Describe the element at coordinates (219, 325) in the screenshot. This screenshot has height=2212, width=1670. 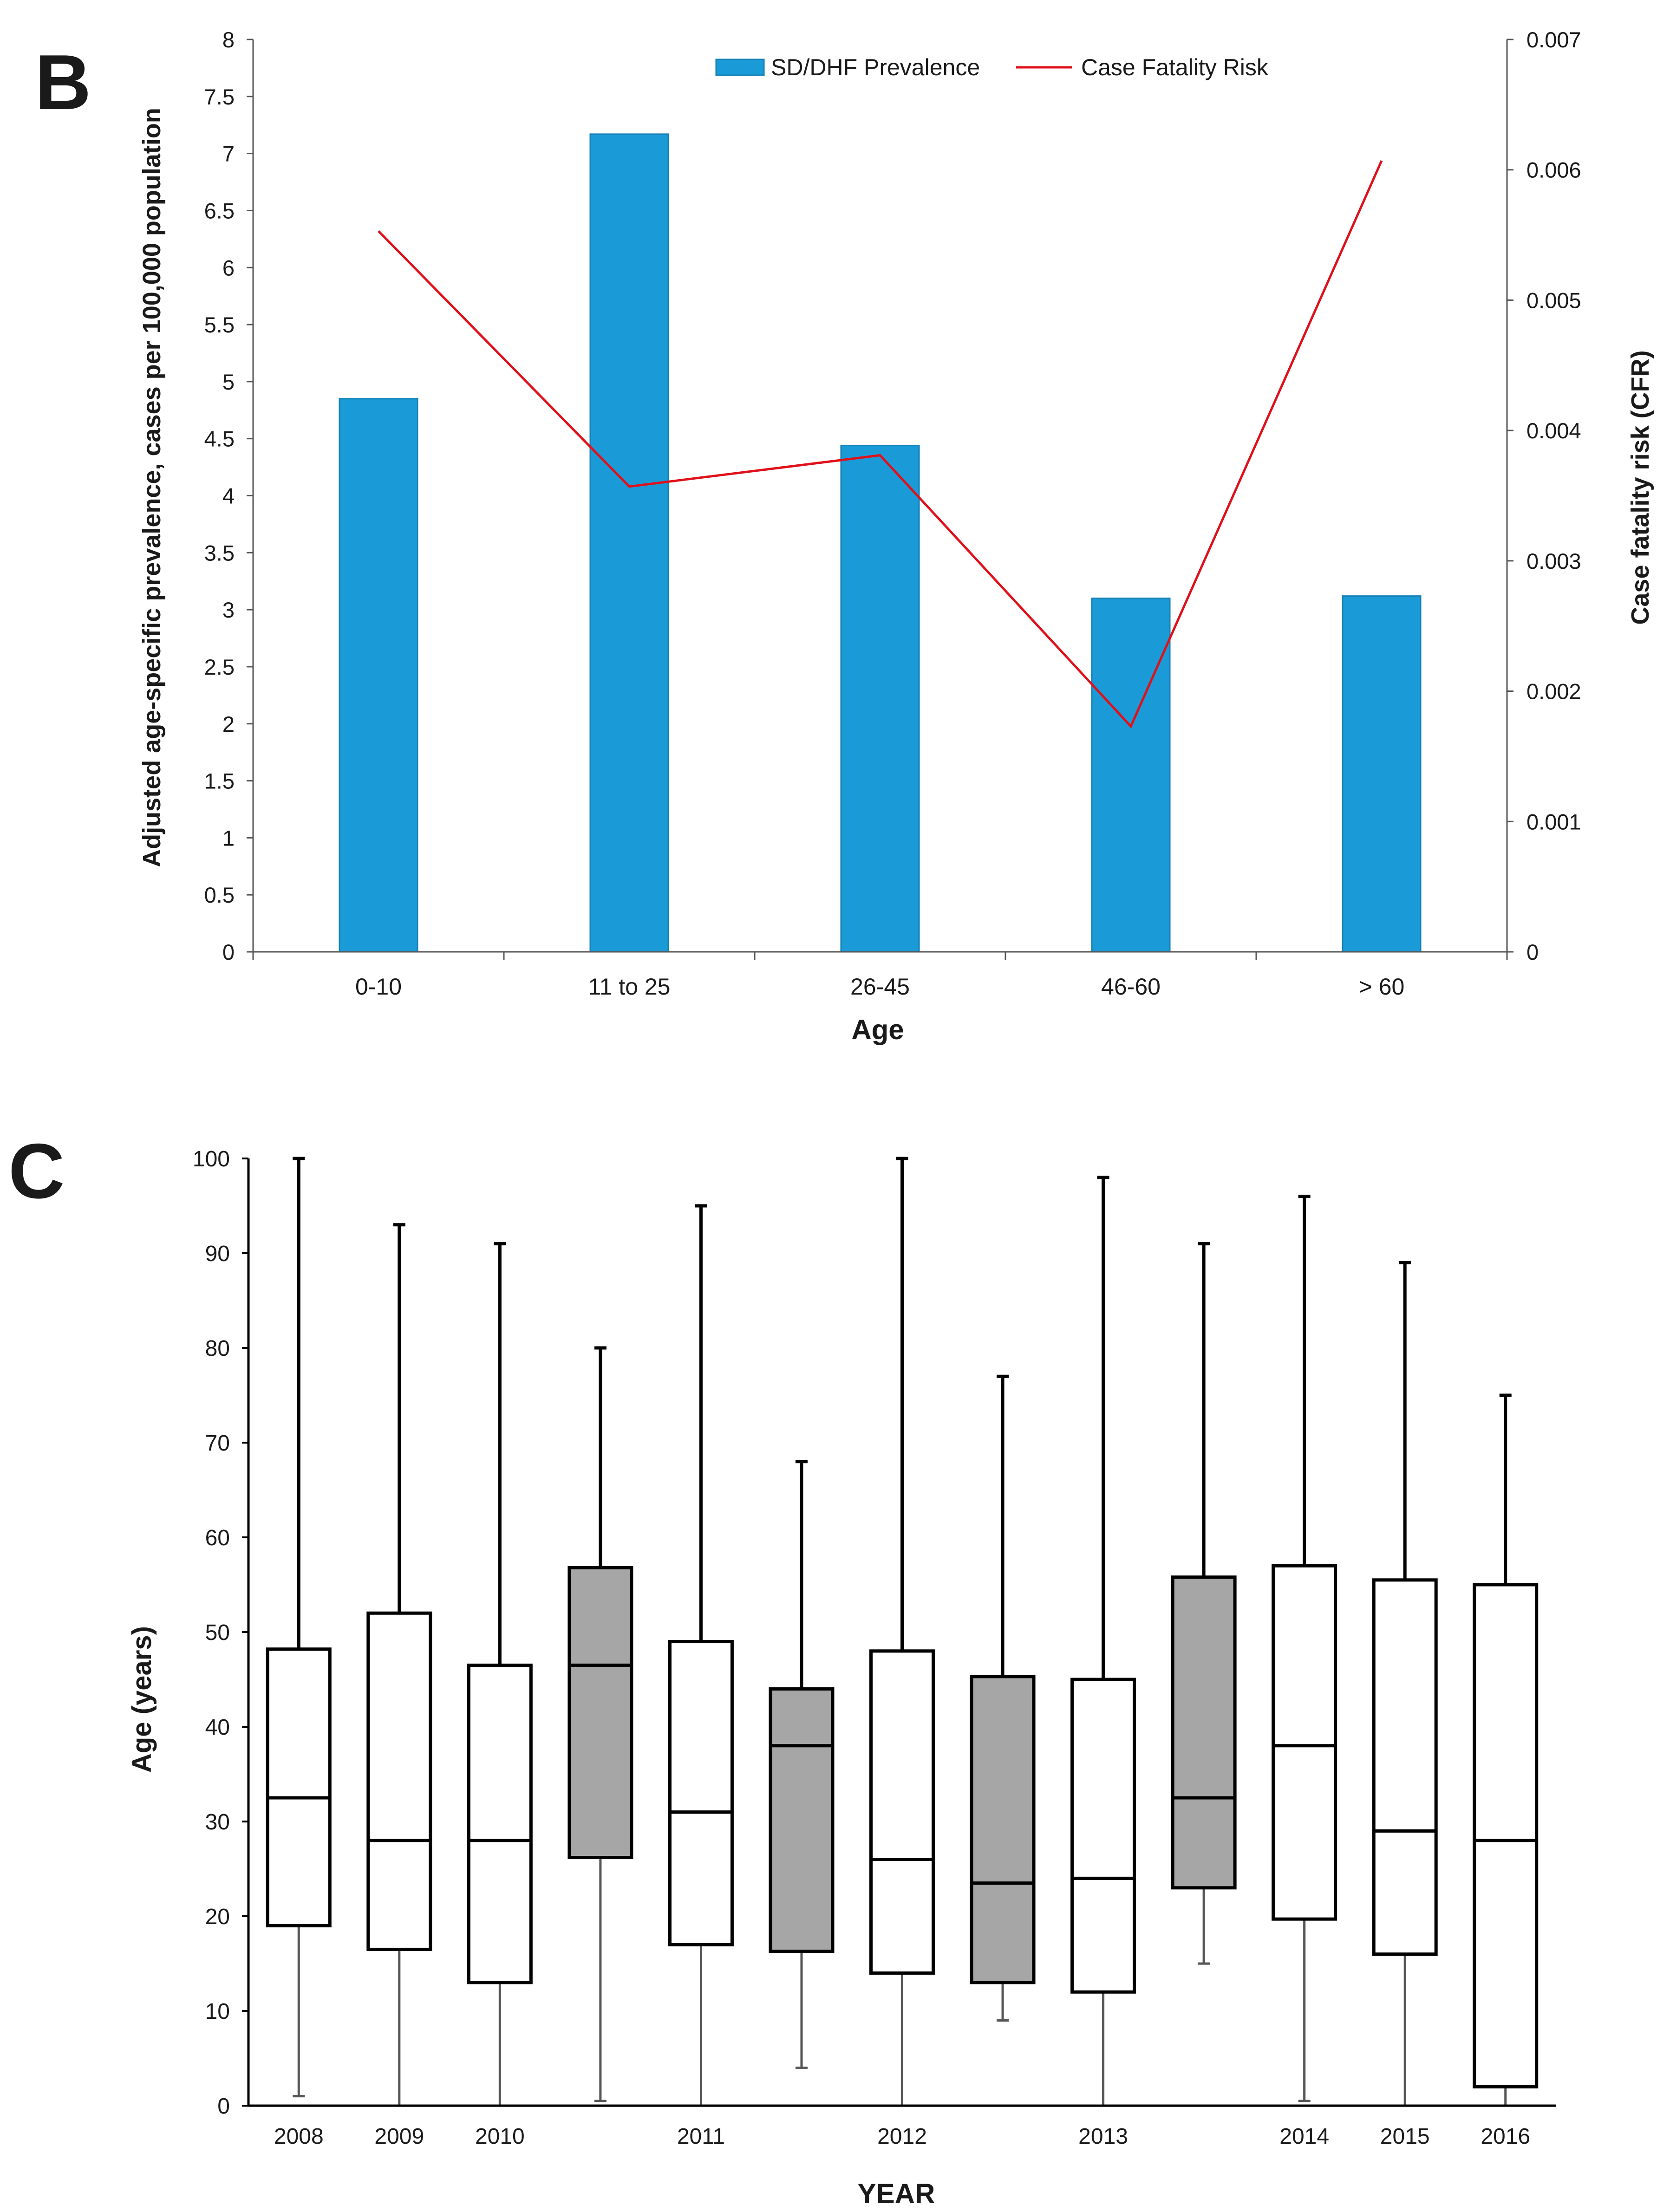
I see `y-tick-label: 5.5` at that location.